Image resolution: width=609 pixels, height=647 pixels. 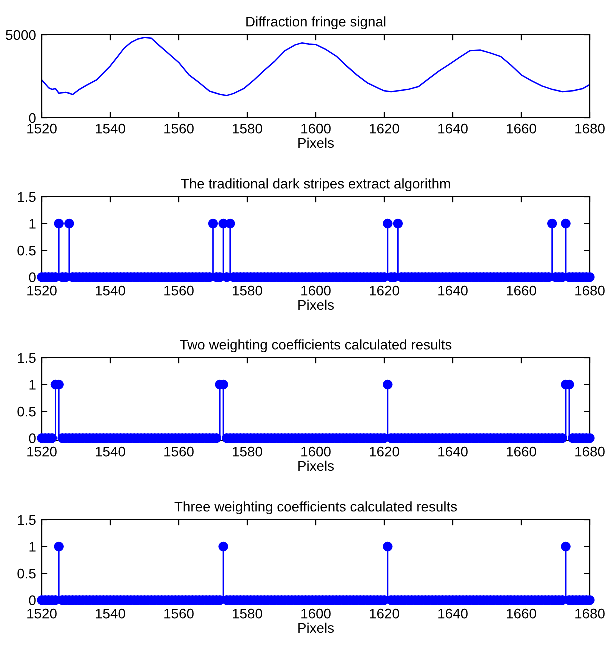 What do you see at coordinates (316, 346) in the screenshot?
I see `chart-title: Two weighting coefficients calculated results` at bounding box center [316, 346].